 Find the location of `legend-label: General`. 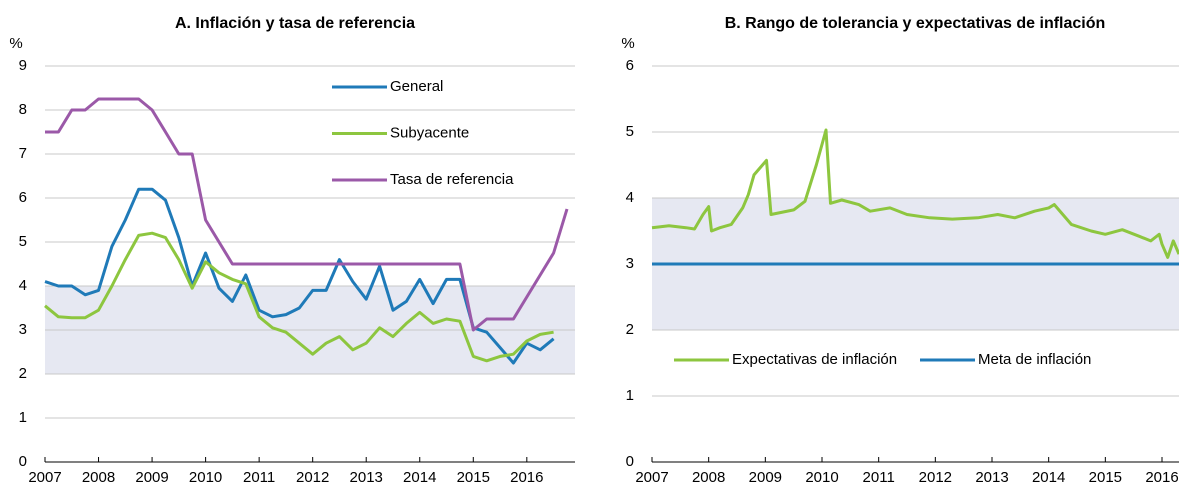

legend-label: General is located at coordinates (416, 86).